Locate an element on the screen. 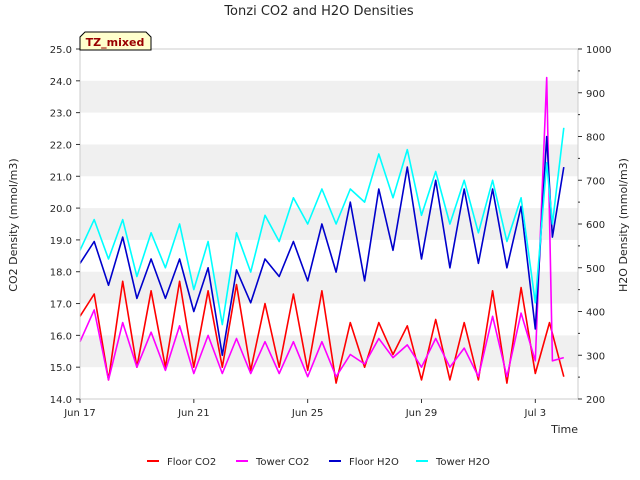 The height and width of the screenshot is (480, 640). badge-label: TZ_mixed is located at coordinates (115, 42).